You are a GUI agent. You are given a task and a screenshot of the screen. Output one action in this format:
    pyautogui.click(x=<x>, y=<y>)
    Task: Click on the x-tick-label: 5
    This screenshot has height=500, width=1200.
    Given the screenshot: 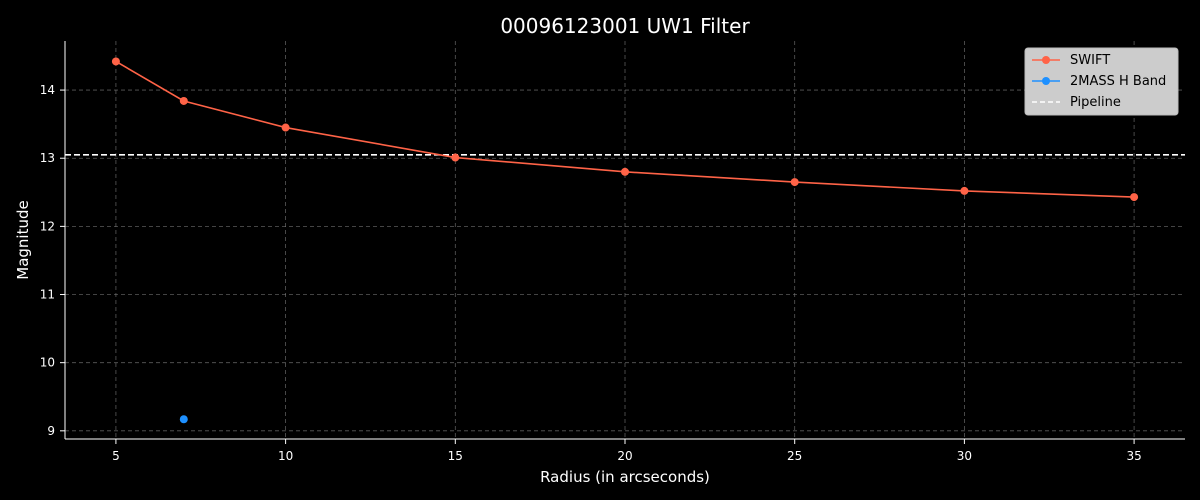 What is the action you would take?
    pyautogui.click(x=116, y=456)
    